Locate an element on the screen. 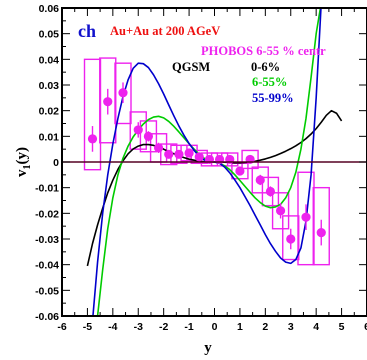 The image size is (367, 360). legend-qgsm: QGSM is located at coordinates (191, 67).